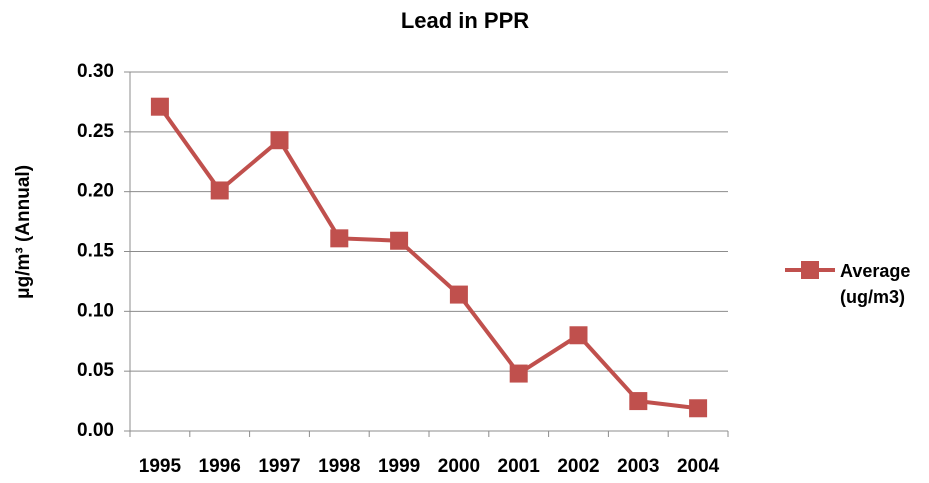  Describe the element at coordinates (465, 20) in the screenshot. I see `chart-title: Lead in PPR` at that location.